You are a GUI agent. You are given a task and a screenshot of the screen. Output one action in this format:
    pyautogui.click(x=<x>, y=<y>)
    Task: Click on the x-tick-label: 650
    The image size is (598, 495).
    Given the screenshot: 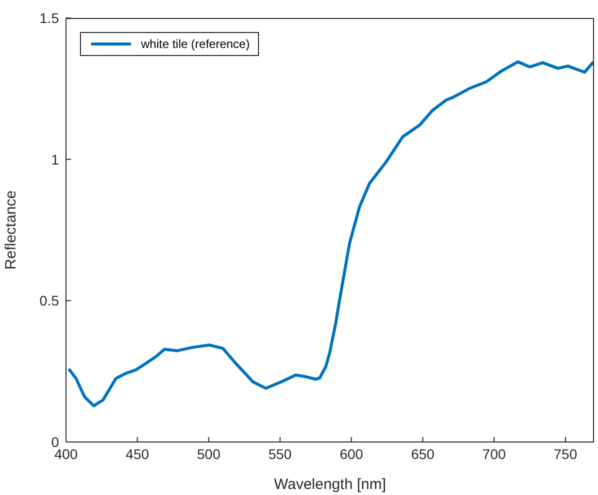 What is the action you would take?
    pyautogui.click(x=423, y=454)
    